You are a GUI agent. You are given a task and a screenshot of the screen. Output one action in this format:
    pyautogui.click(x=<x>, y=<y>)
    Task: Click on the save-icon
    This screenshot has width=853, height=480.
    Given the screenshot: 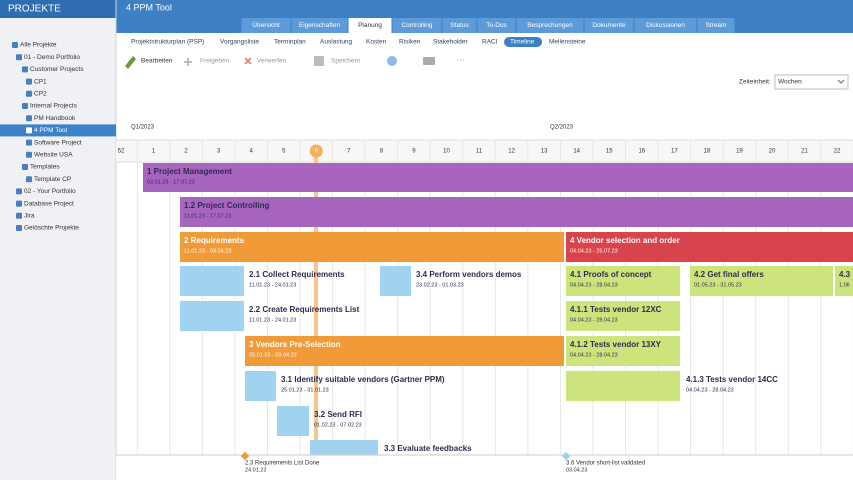 What is the action you would take?
    pyautogui.click(x=319, y=61)
    